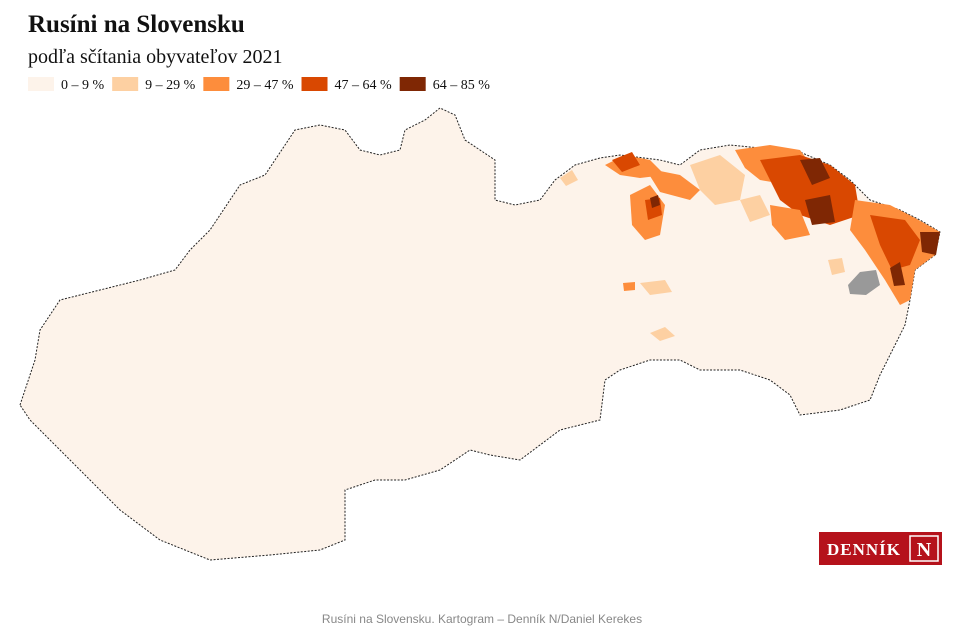  Describe the element at coordinates (750, 243) in the screenshot. I see `regions` at that location.